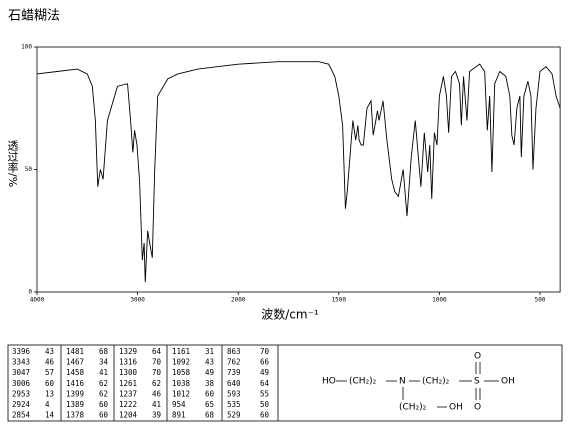  I want to click on table-cell: 1300, so click(128, 372).